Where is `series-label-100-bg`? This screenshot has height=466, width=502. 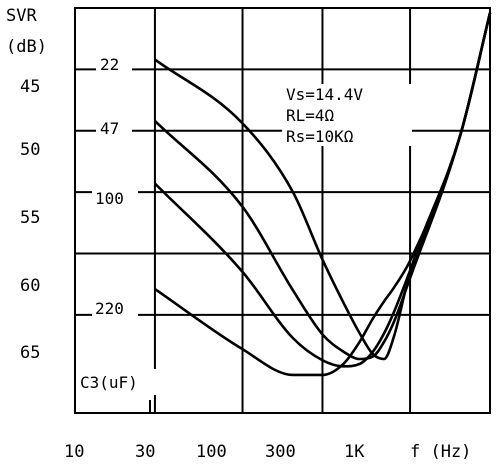 series-label-100-bg is located at coordinates (115, 198).